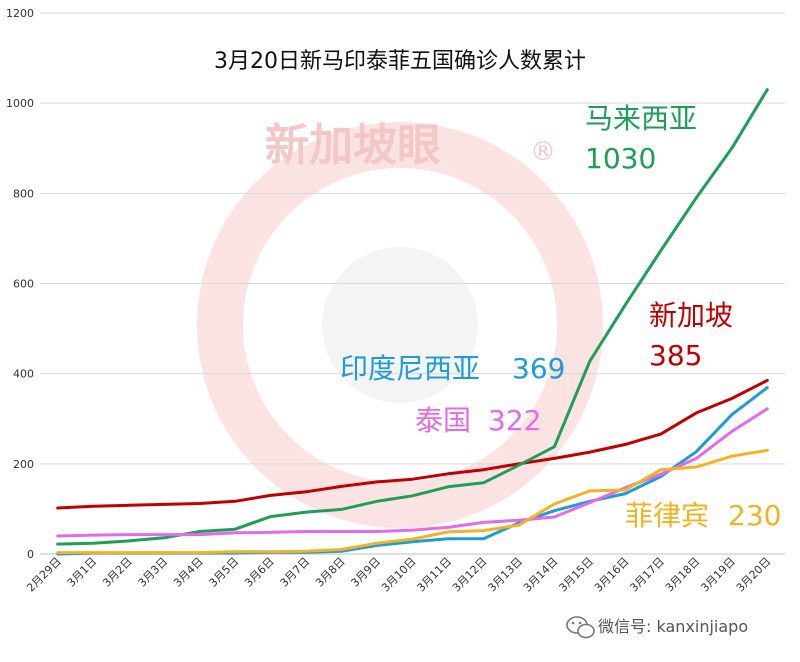  I want to click on chart-title: 3月20日新马印泰菲五国确诊人数累计, so click(400, 61).